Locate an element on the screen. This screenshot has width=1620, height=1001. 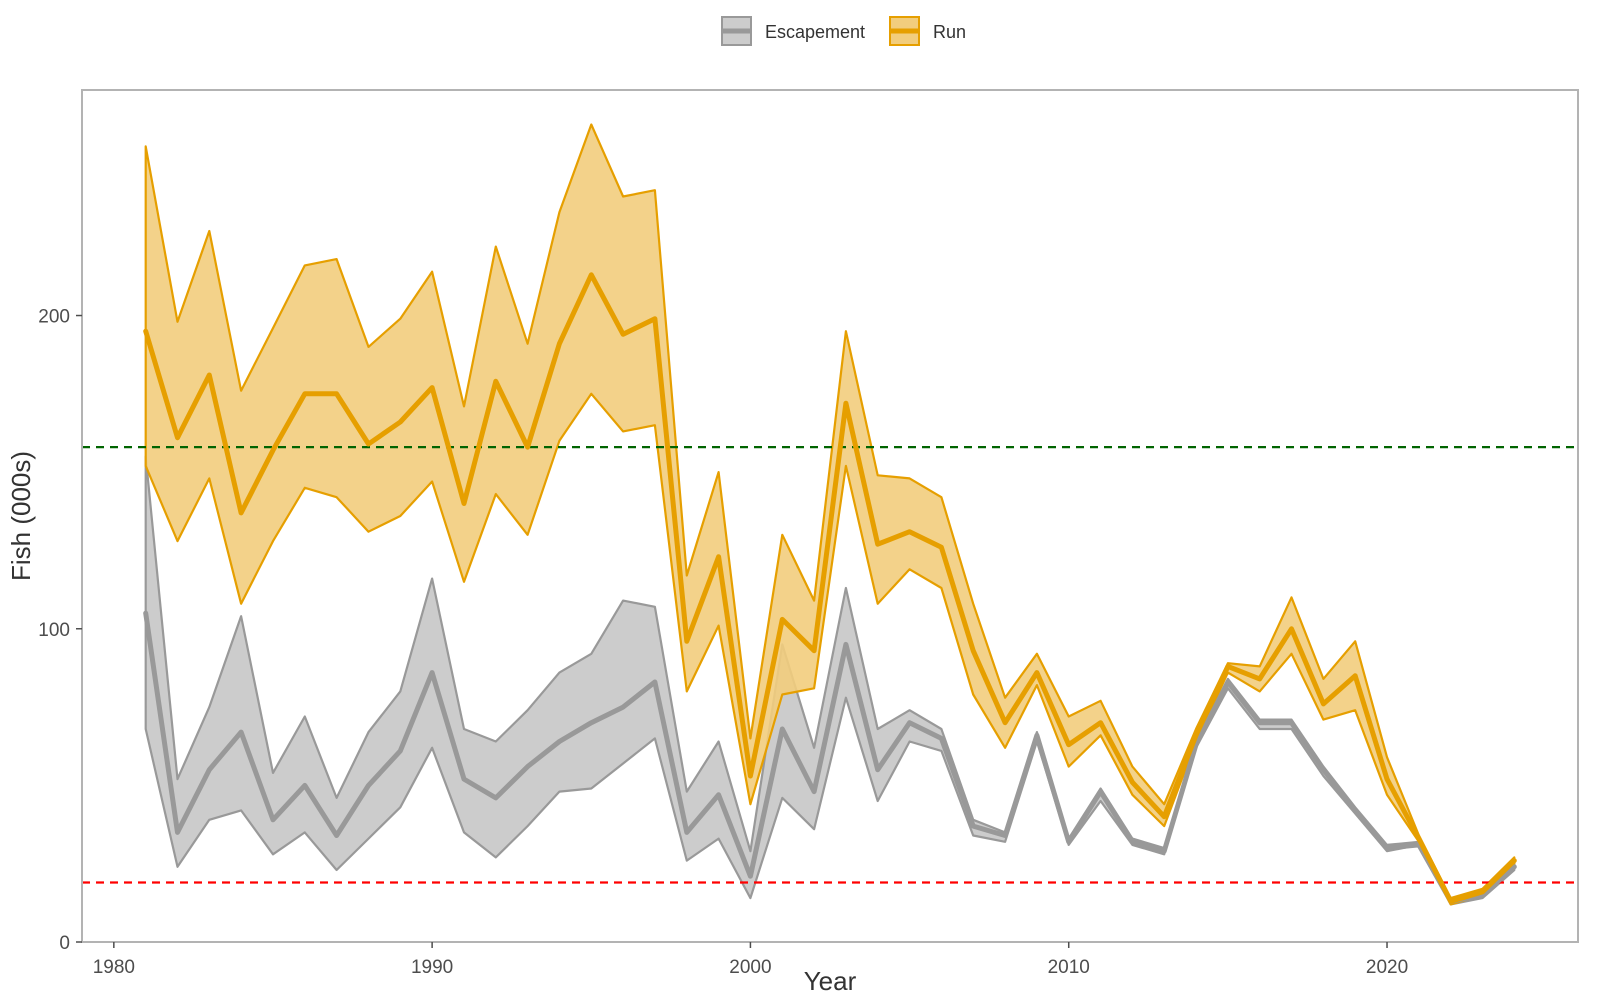
x-tick-label: 1980 is located at coordinates (114, 967).